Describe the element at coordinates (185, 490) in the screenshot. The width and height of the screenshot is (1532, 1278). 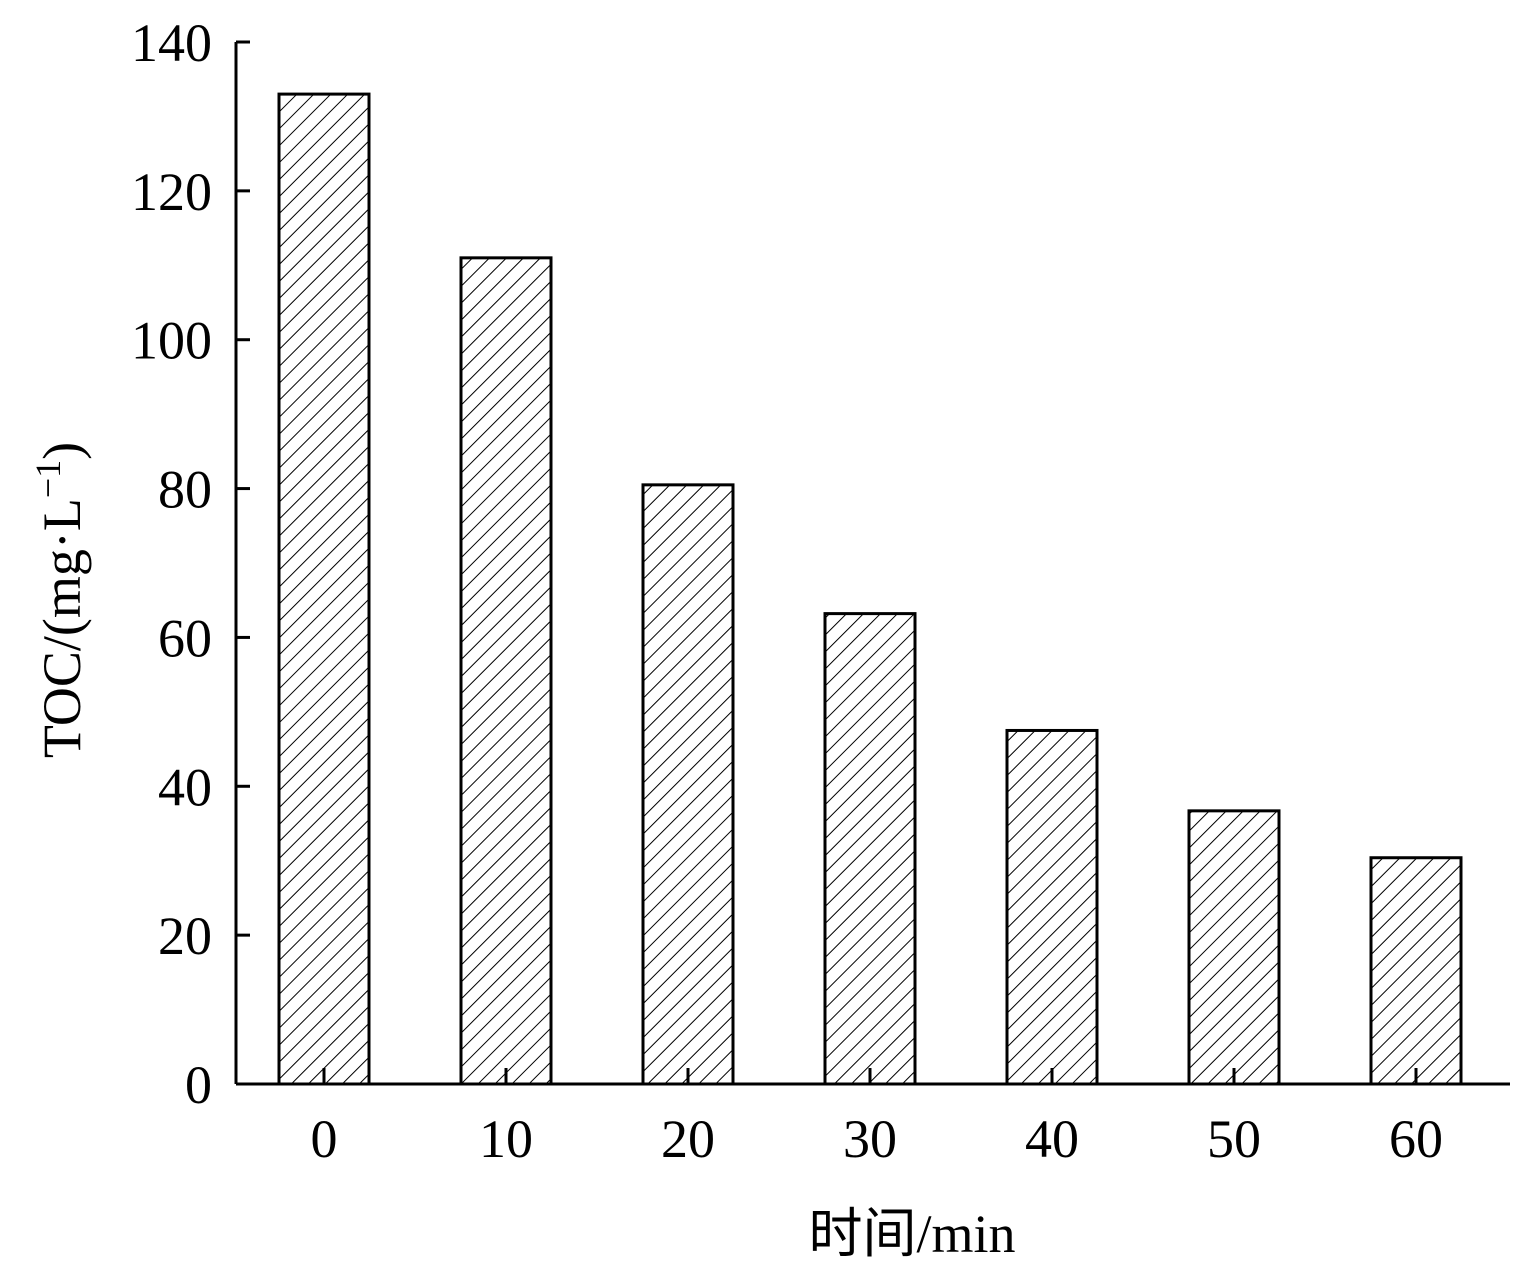
I see `y-tick-label-80: 80` at that location.